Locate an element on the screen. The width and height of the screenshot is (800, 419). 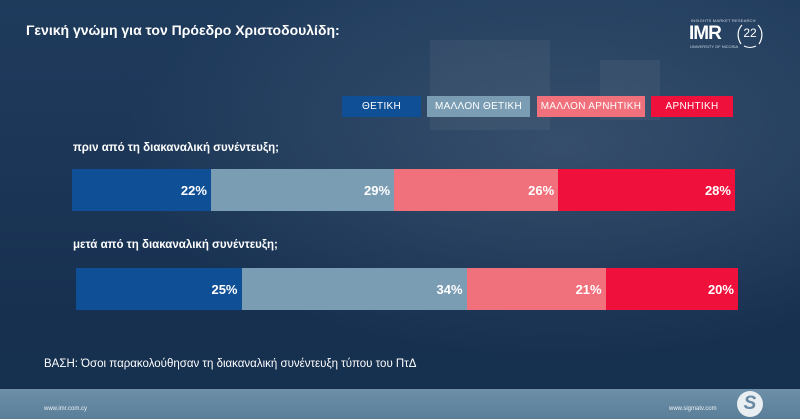
data-label: 21% is located at coordinates (588, 289).